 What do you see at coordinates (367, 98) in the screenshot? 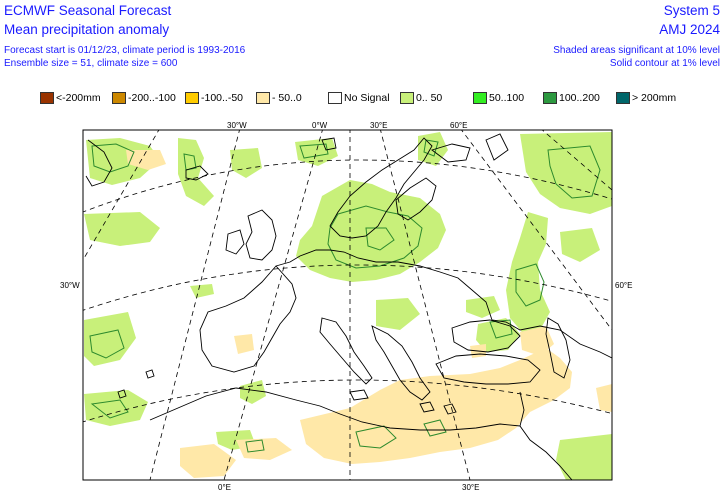
I see `legend-label: No Signal` at bounding box center [367, 98].